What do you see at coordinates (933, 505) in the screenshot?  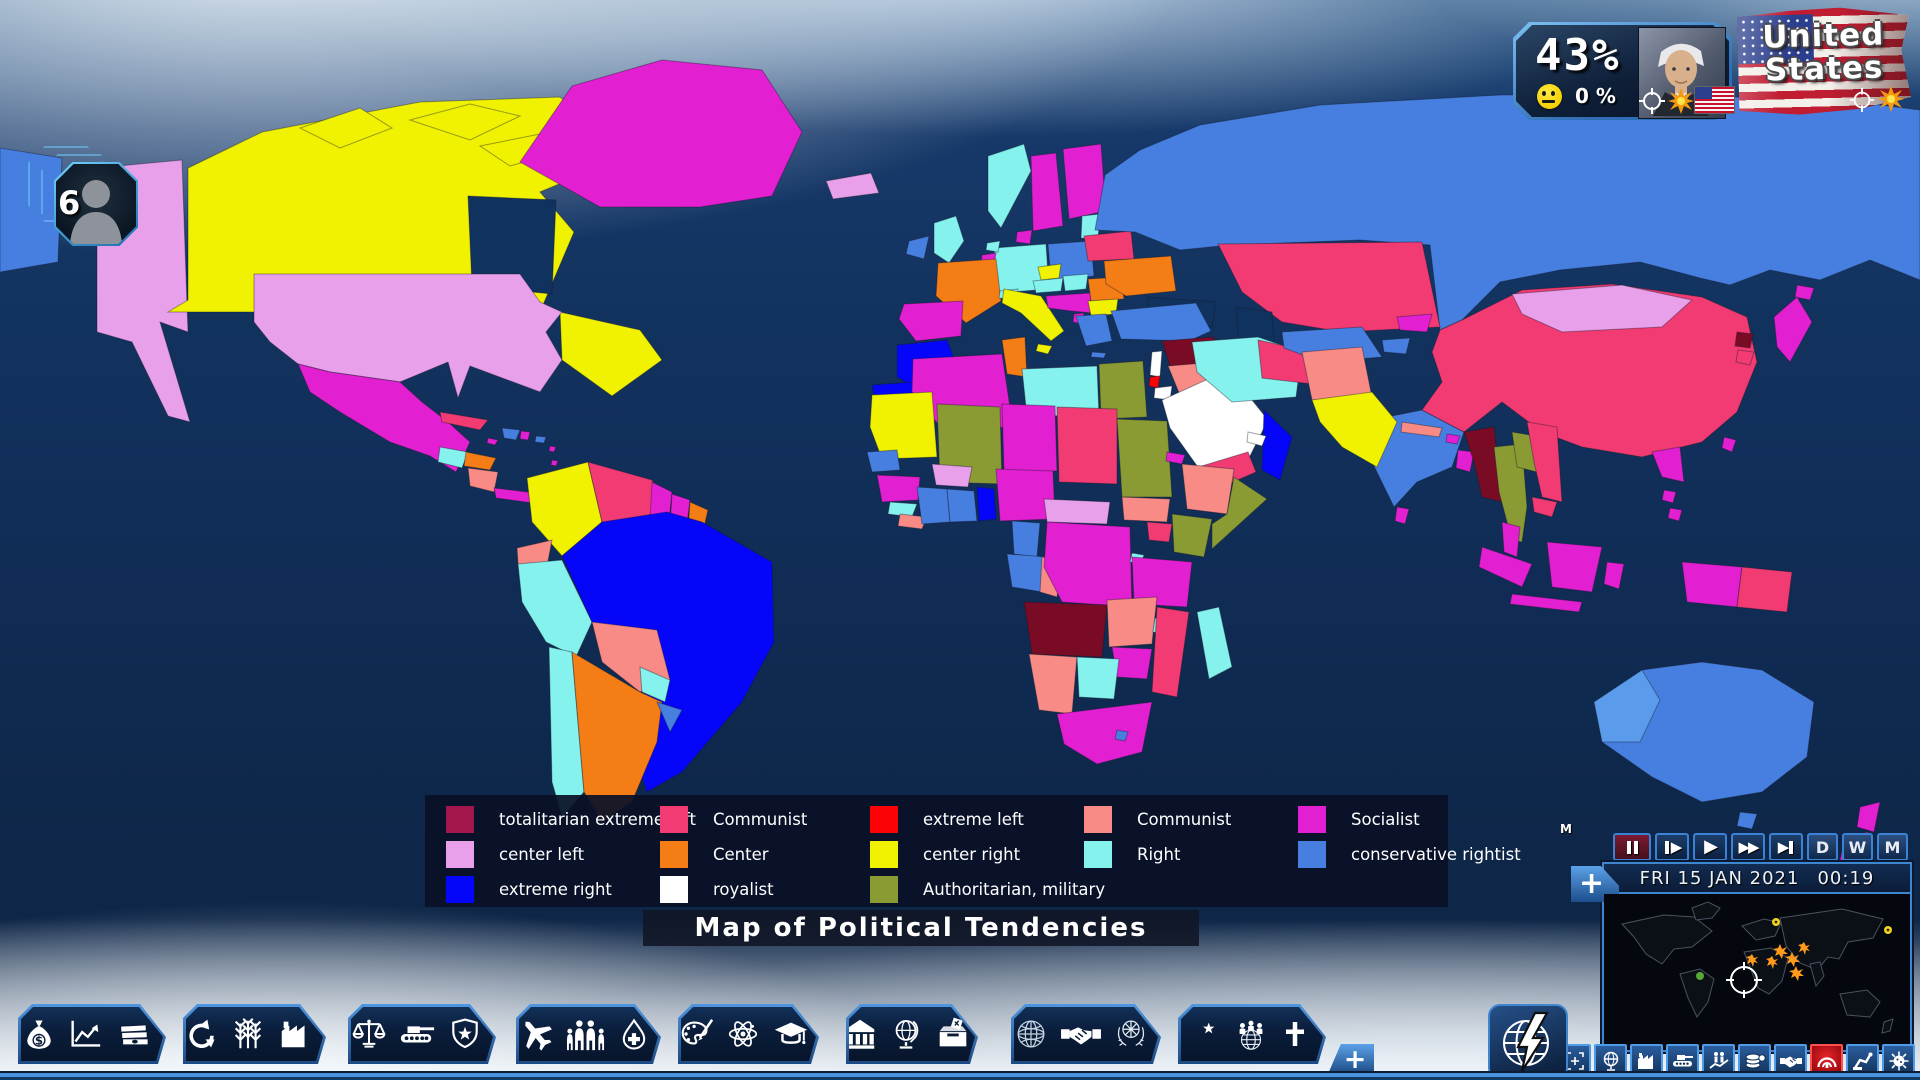 I see `country-ivory-coast` at bounding box center [933, 505].